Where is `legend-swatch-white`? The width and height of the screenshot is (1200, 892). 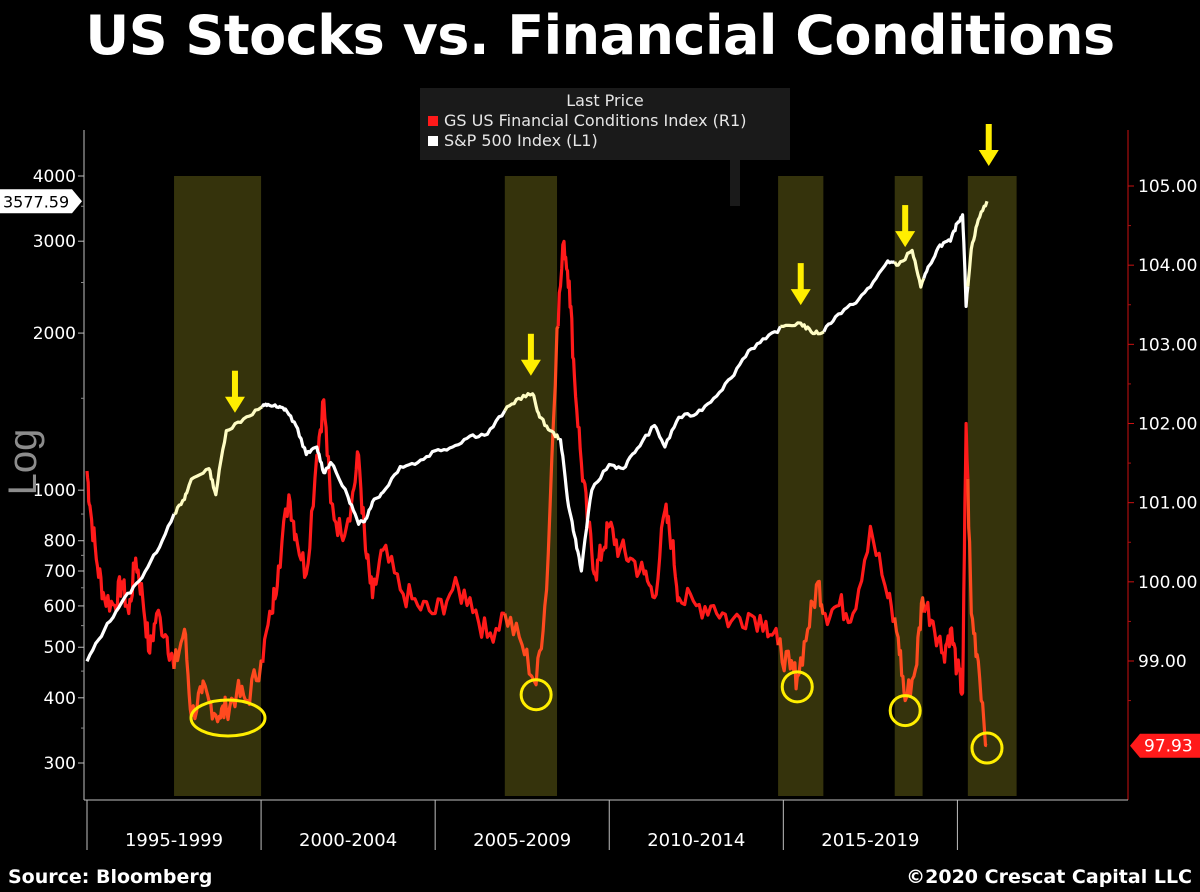 legend-swatch-white is located at coordinates (433, 141).